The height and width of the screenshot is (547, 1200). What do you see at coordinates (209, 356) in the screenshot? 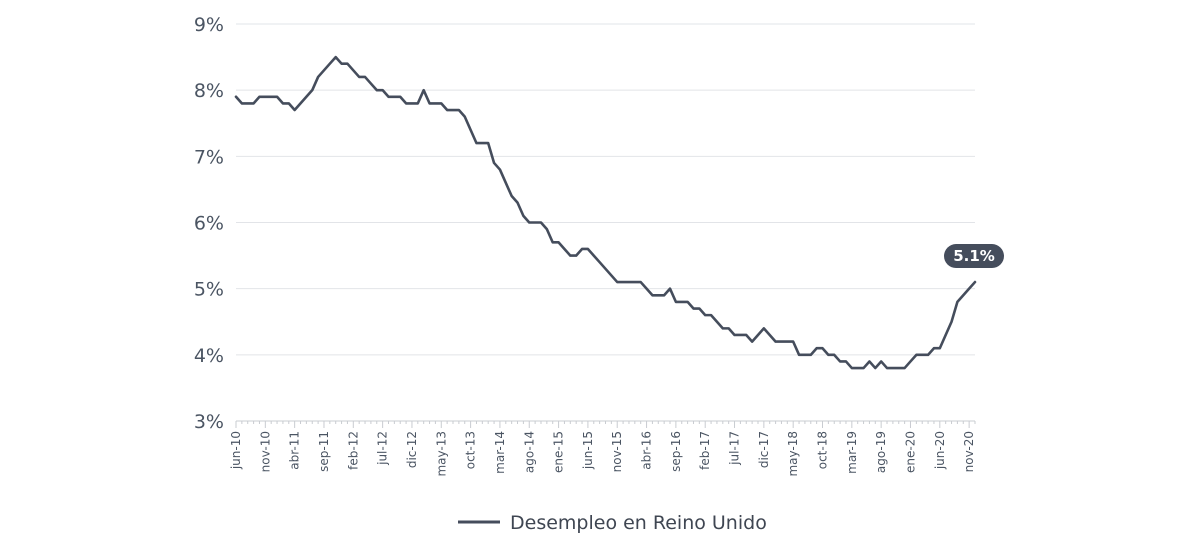
I see `y-tick-label: 4%` at bounding box center [209, 356].